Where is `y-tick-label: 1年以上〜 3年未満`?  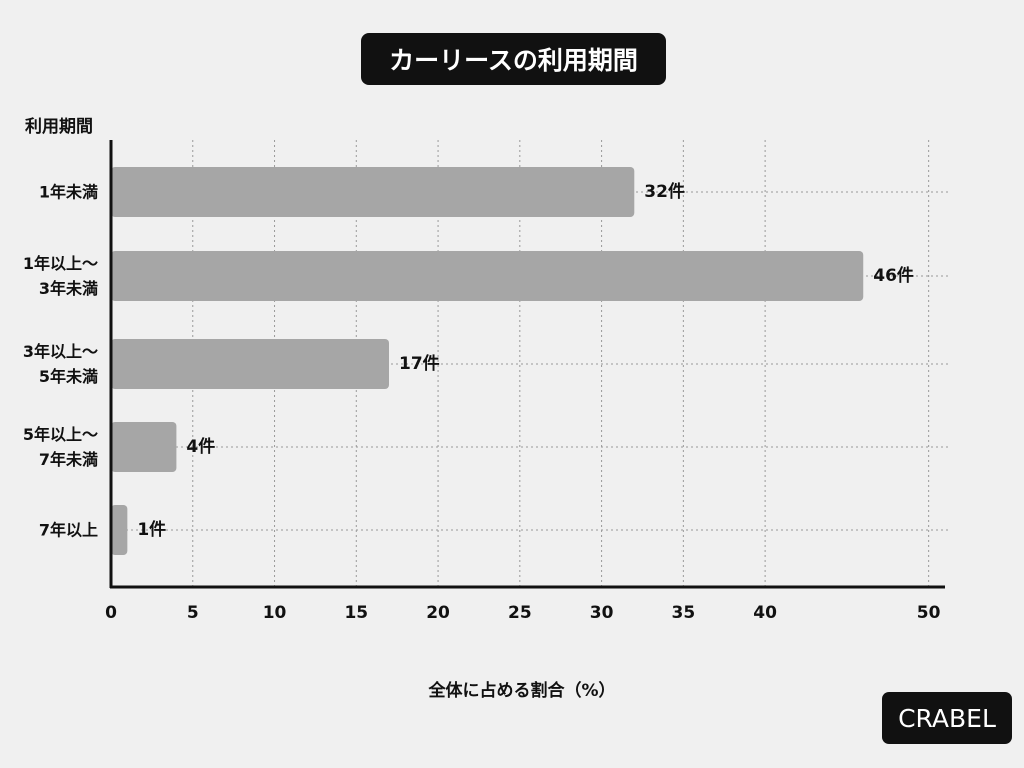 y-tick-label: 1年以上〜 3年未満 is located at coordinates (60, 276).